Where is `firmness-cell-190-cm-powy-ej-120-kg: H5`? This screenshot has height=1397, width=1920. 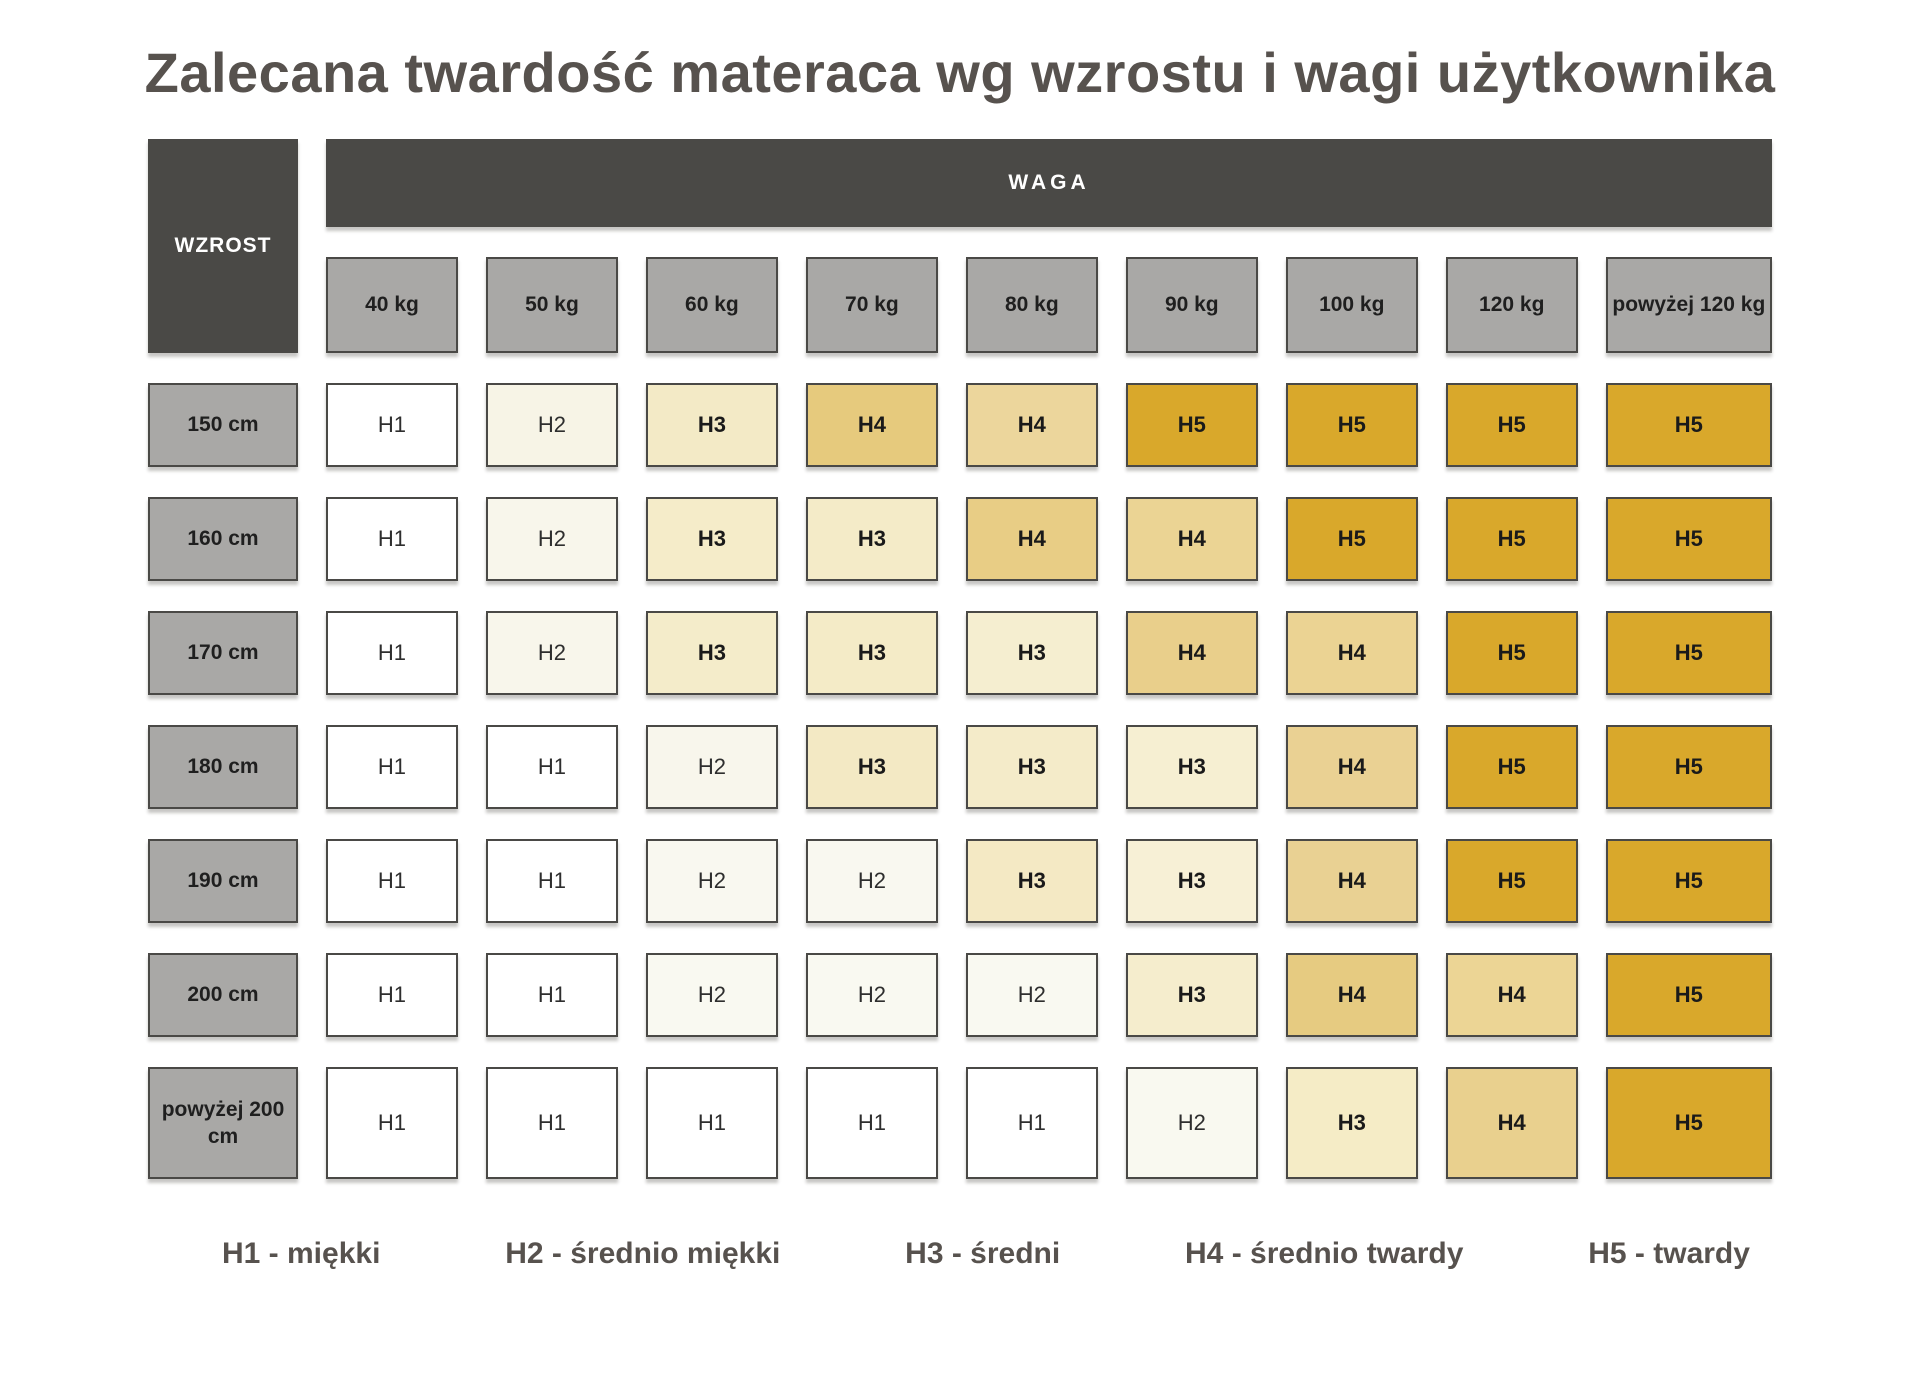 firmness-cell-190-cm-powy-ej-120-kg: H5 is located at coordinates (1688, 881).